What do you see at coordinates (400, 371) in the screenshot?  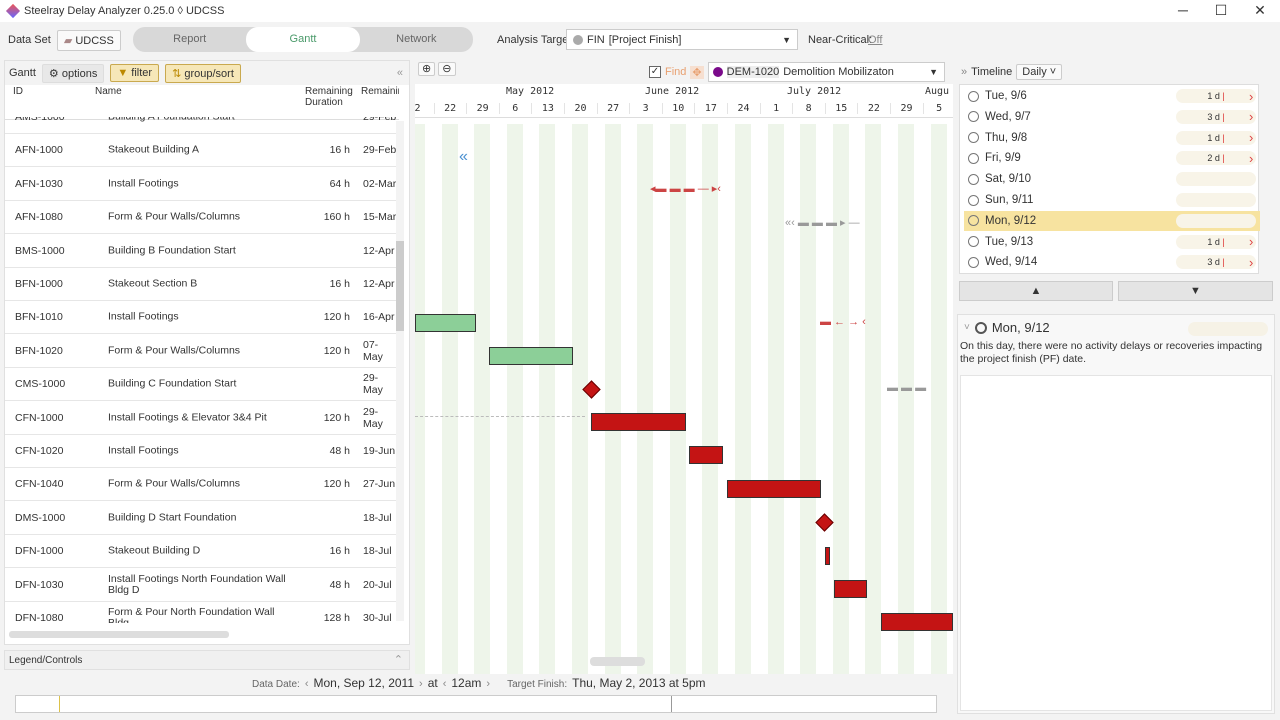 I see `vertical-scrollbar` at bounding box center [400, 371].